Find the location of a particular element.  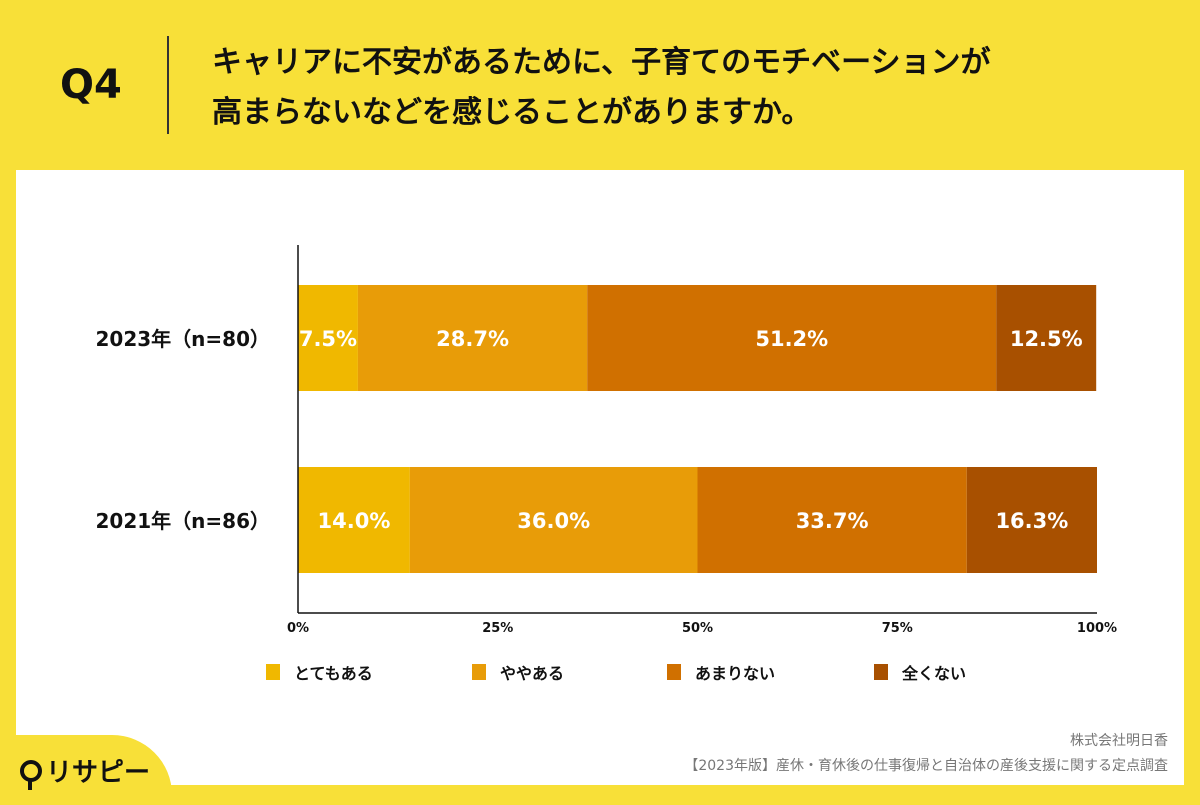

x-tick-label: 100% is located at coordinates (1097, 628).